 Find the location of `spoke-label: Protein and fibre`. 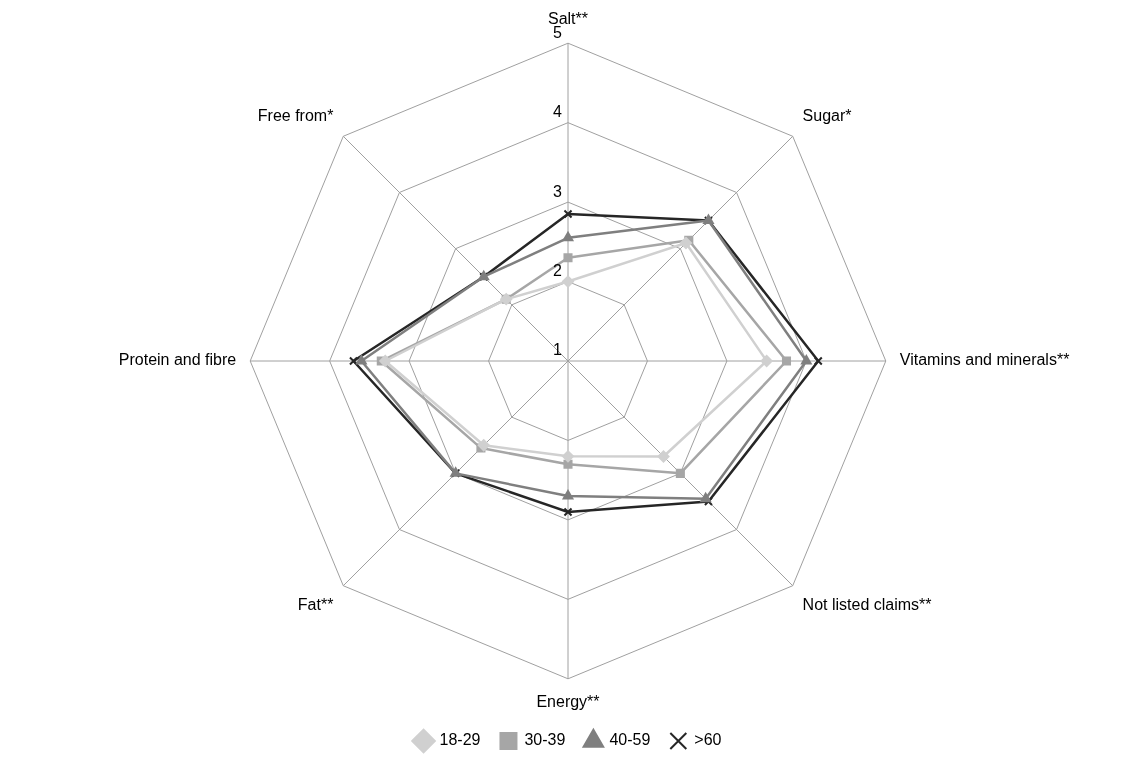

spoke-label: Protein and fibre is located at coordinates (177, 360).